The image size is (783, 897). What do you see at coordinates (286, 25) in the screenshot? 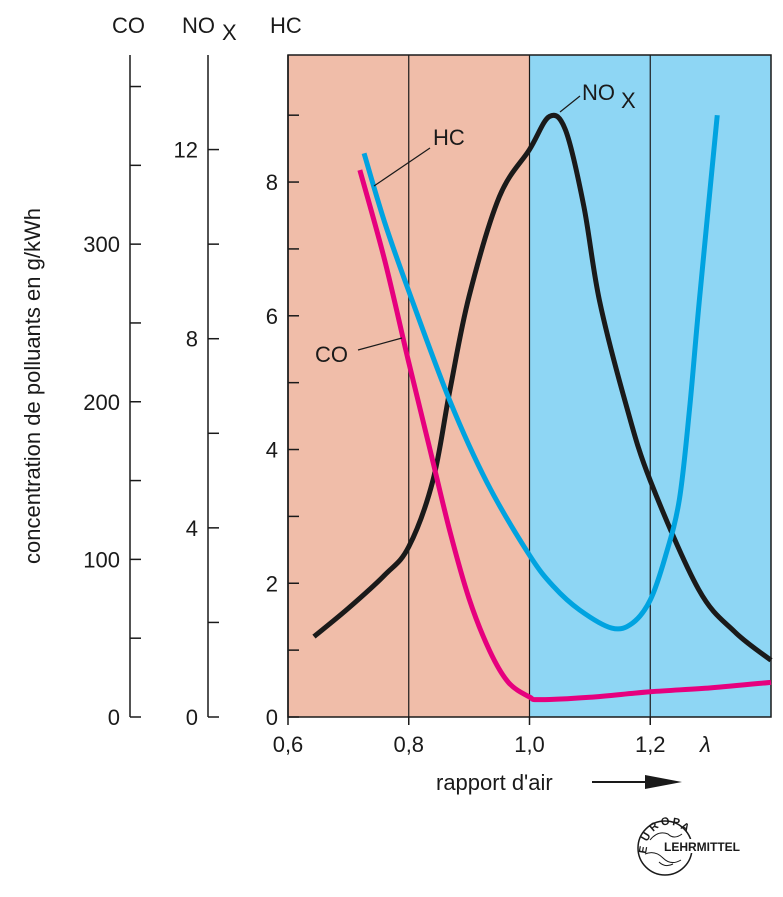
I see `axis-hc-title: HC` at bounding box center [286, 25].